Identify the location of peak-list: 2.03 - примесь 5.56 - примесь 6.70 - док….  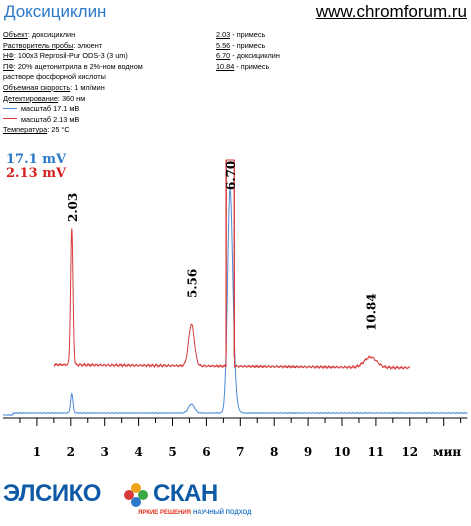
(248, 51).